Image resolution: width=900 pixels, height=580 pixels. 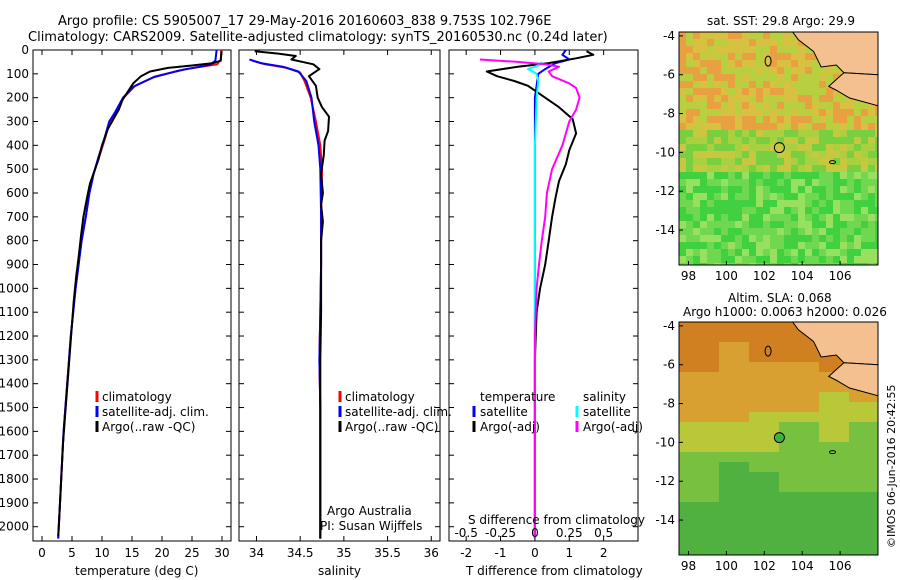 What do you see at coordinates (785, 312) in the screenshot?
I see `sla-map-title-2: Argo h1000: 0.0063 h2000: 0.026` at bounding box center [785, 312].